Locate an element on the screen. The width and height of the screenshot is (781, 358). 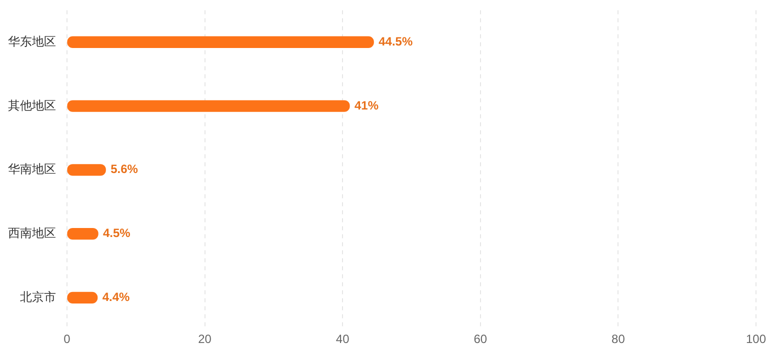
data-label: 5.6% is located at coordinates (124, 169).